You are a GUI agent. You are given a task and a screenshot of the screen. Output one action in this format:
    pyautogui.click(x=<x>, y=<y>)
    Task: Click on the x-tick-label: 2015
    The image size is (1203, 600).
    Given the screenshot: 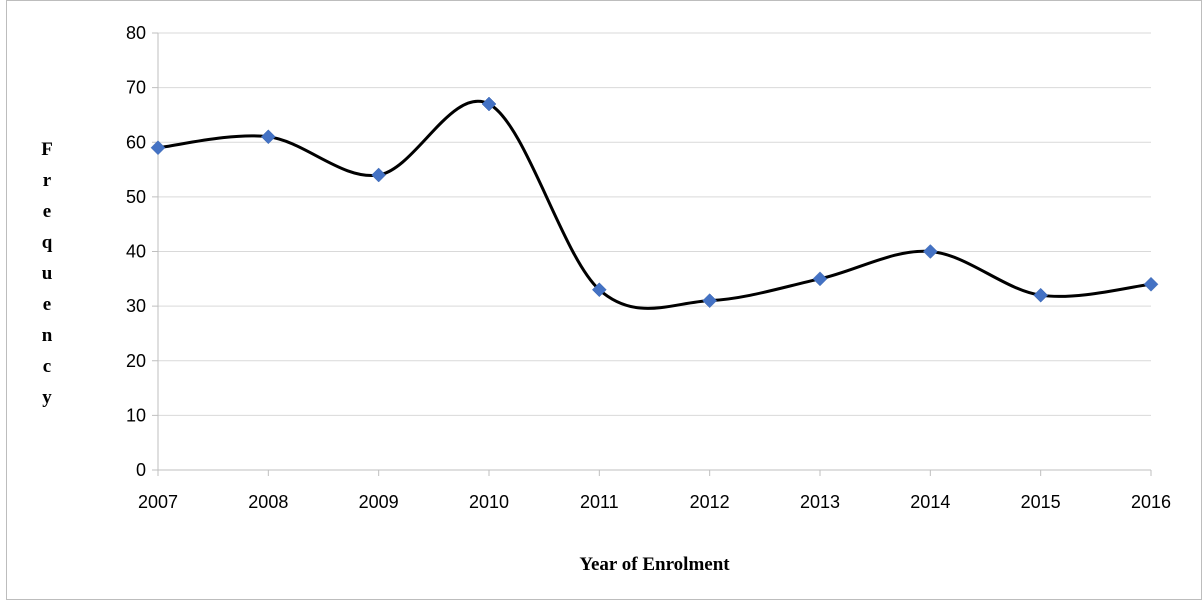 What is the action you would take?
    pyautogui.click(x=1041, y=502)
    